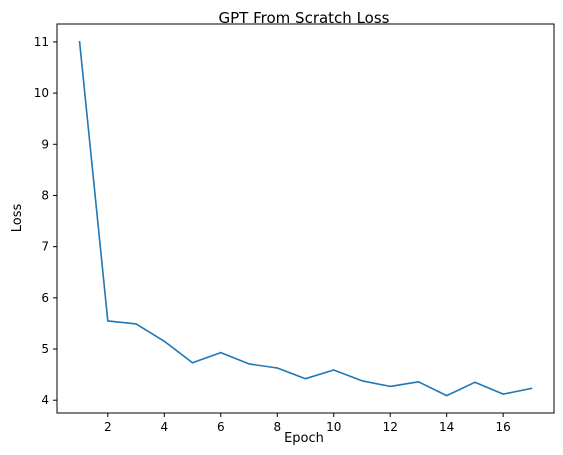 Image resolution: width=563 pixels, height=455 pixels. What do you see at coordinates (45, 247) in the screenshot?
I see `y-tick-label: 7` at bounding box center [45, 247].